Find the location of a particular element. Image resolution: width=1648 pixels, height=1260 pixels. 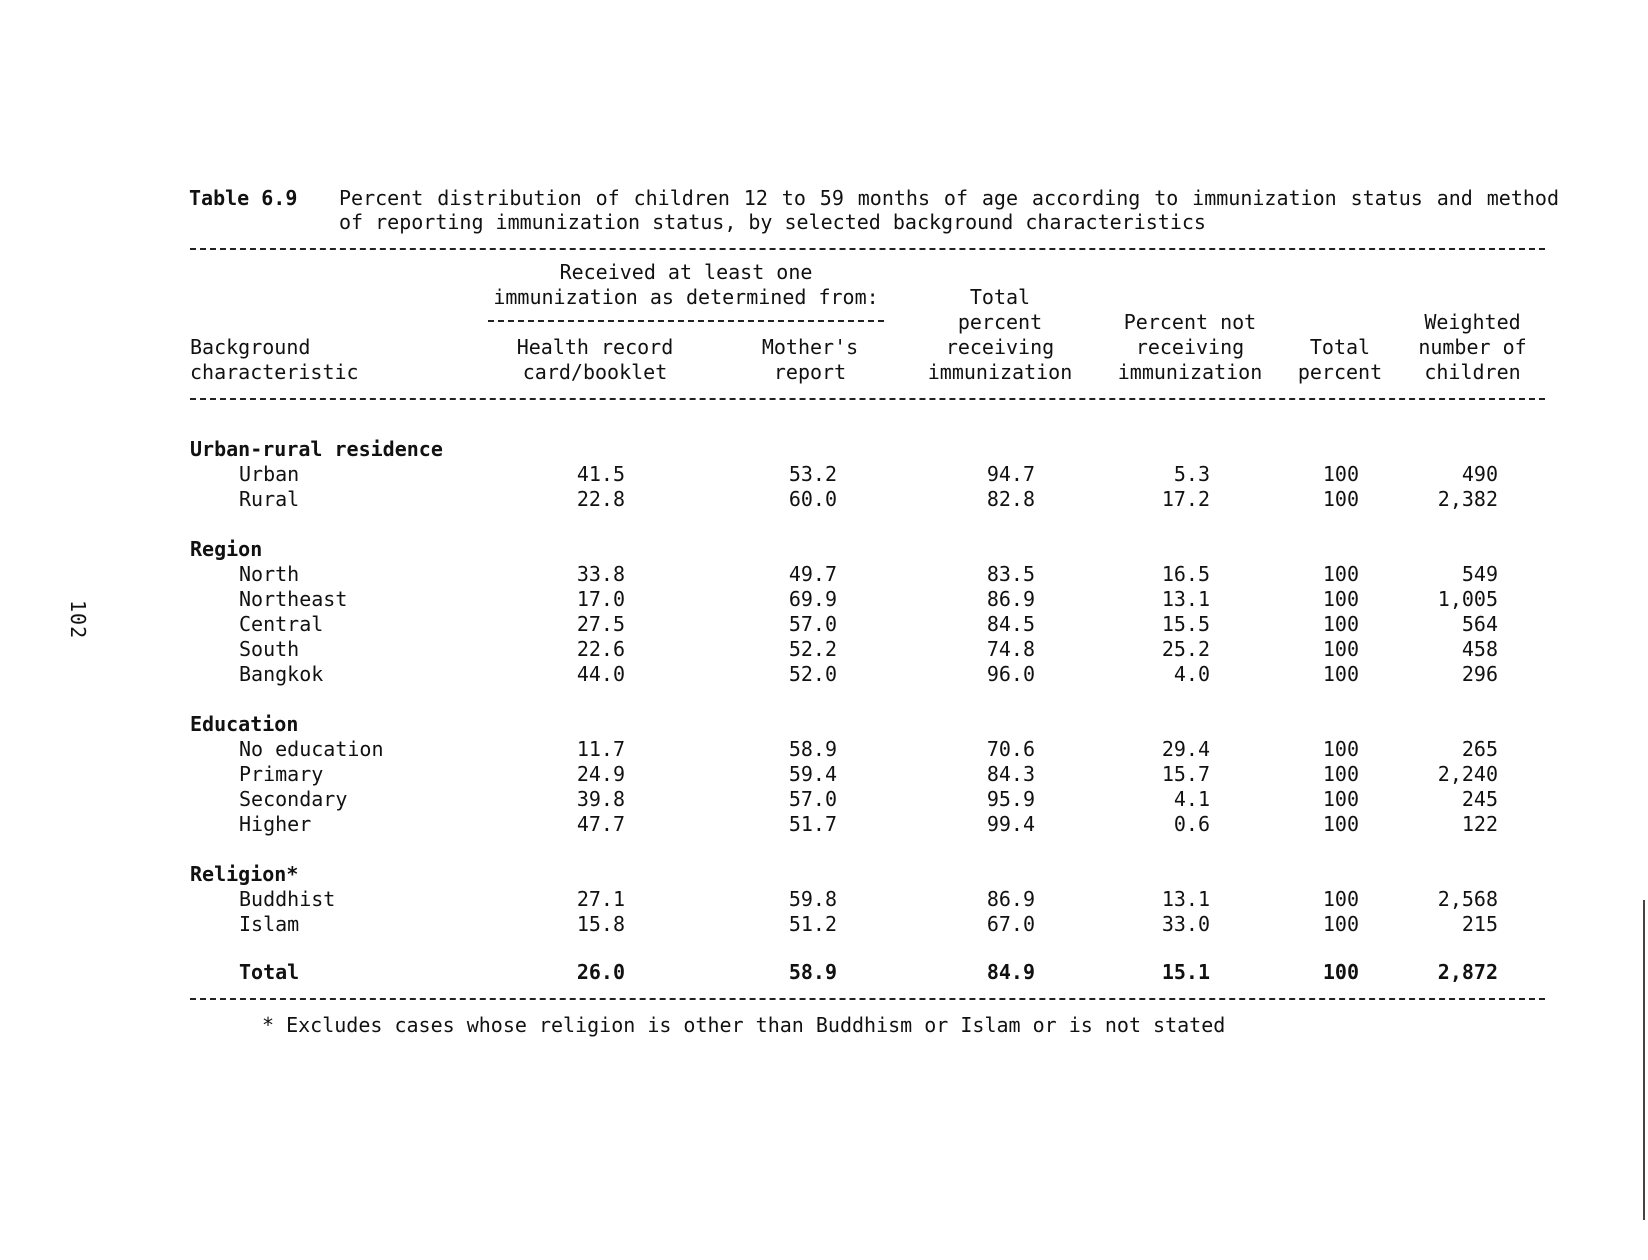

total-receiving-cell: 67.0 is located at coordinates (1010, 924).